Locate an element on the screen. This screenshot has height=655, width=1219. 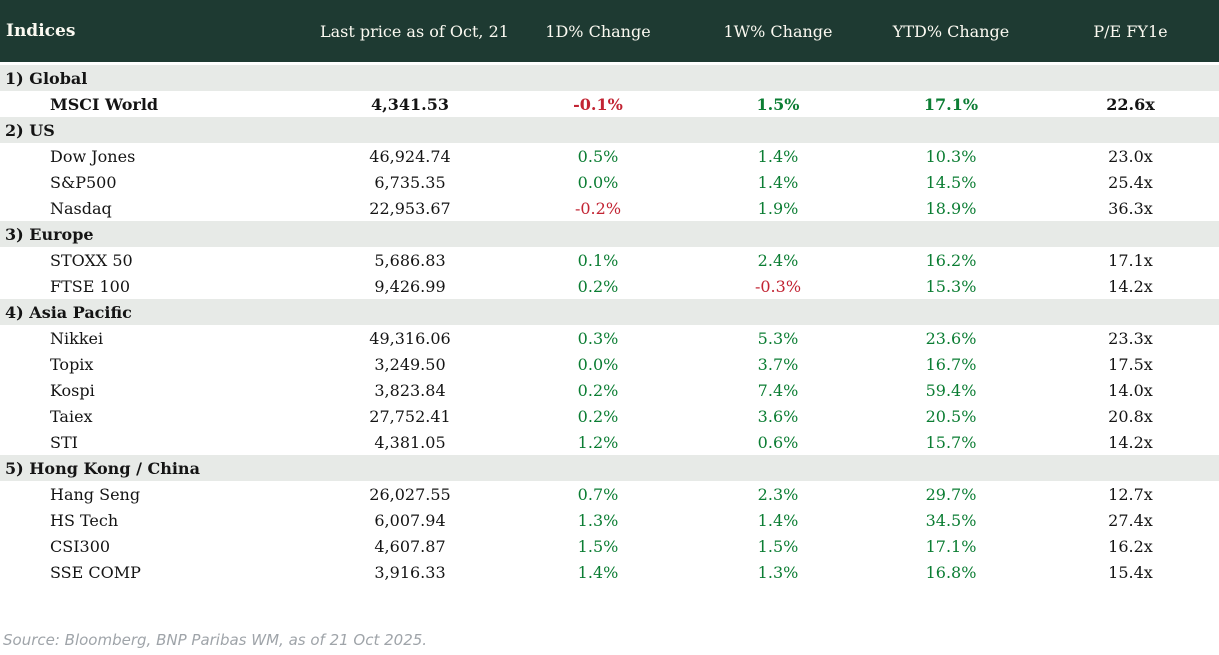
column-header-1d-change: 1D% Change is located at coordinates (598, 32).